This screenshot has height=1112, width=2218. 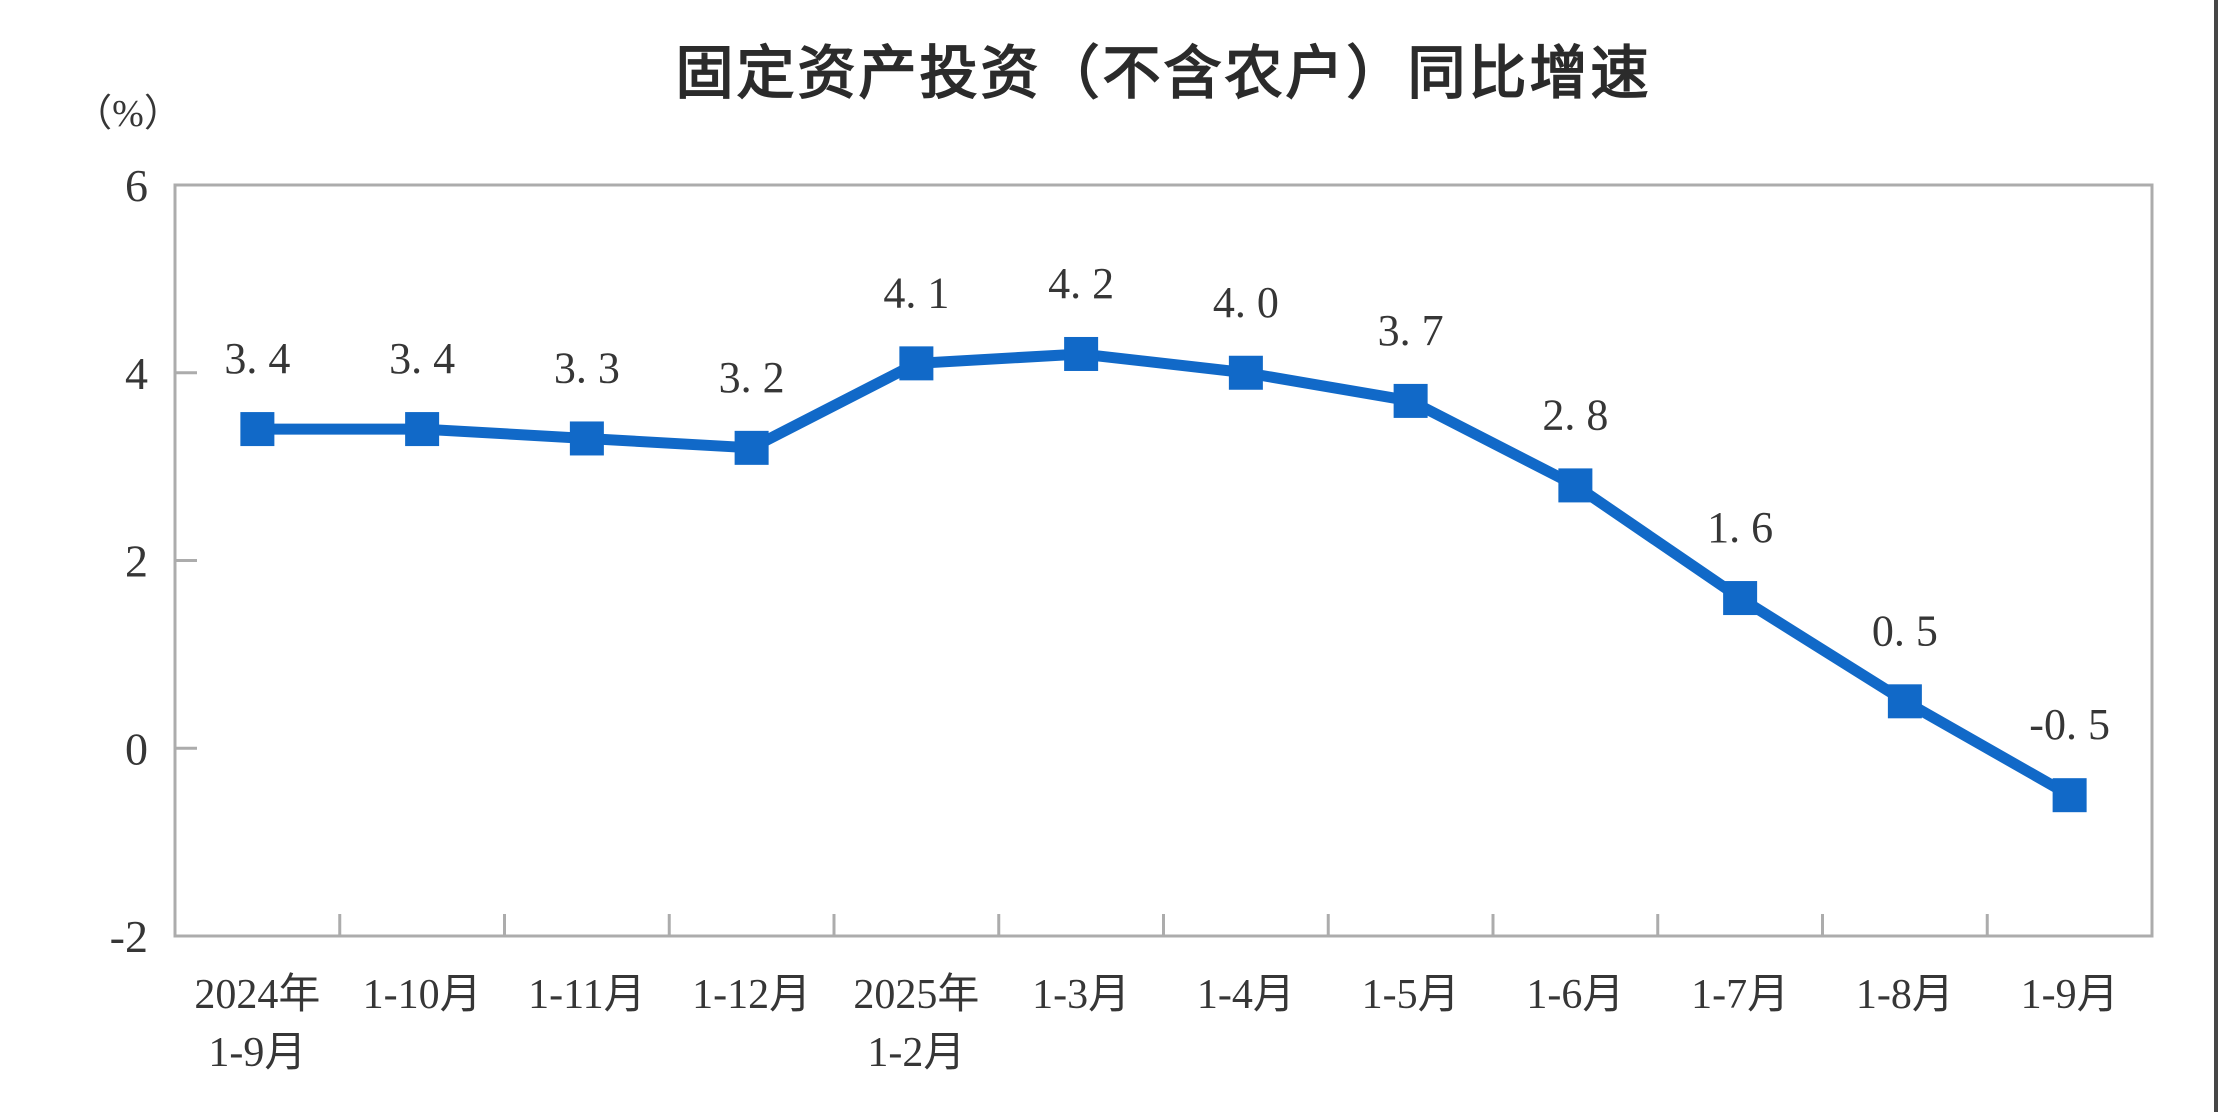 What do you see at coordinates (1246, 995) in the screenshot?
I see `x-tick-label: 1-4月` at bounding box center [1246, 995].